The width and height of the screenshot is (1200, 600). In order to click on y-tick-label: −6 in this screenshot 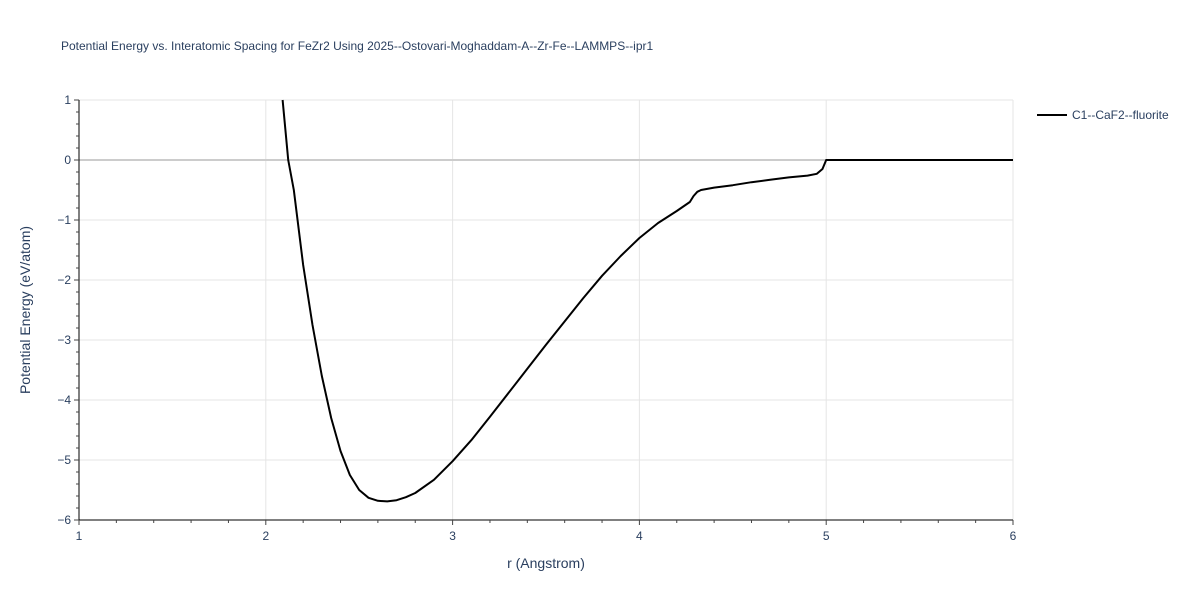, I will do `click(64, 520)`.